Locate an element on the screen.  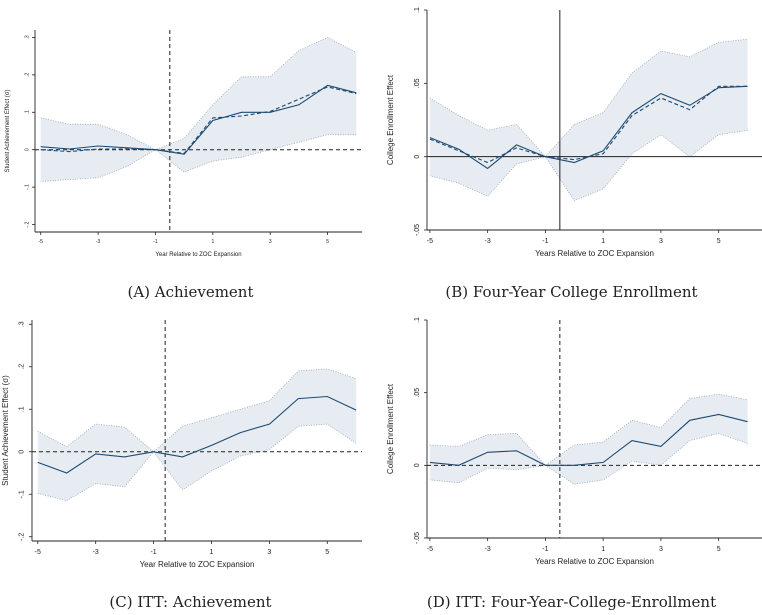
caption-d: (D) ITT: Four-Year-College-Enrollment is located at coordinates (571, 602).